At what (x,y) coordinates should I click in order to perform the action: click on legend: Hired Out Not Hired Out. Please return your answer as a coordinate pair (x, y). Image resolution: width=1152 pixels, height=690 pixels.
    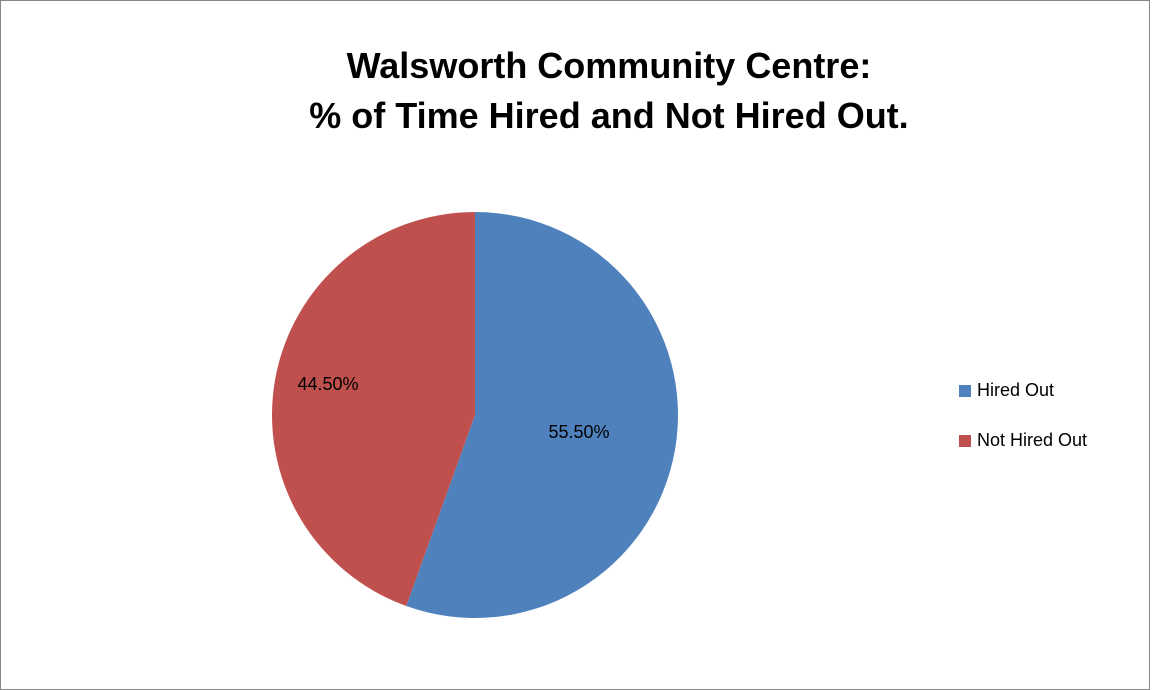
    Looking at the image, I should click on (1023, 427).